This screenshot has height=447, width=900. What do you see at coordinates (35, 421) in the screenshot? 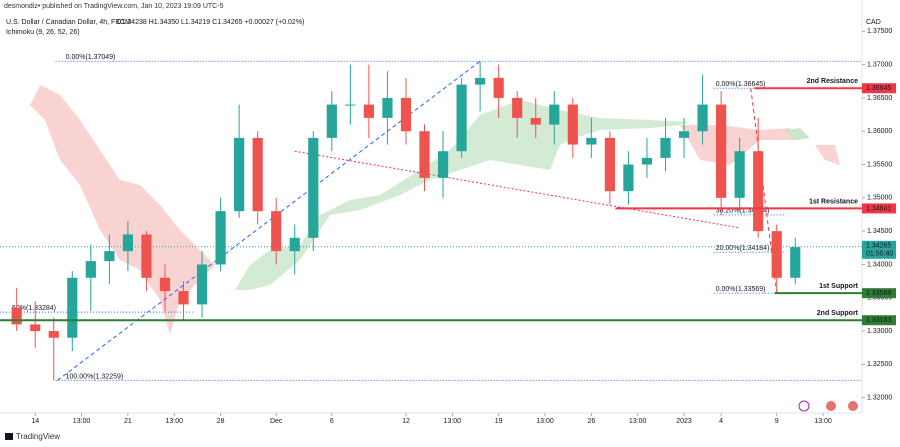
I see `x-tick-label: 14` at bounding box center [35, 421].